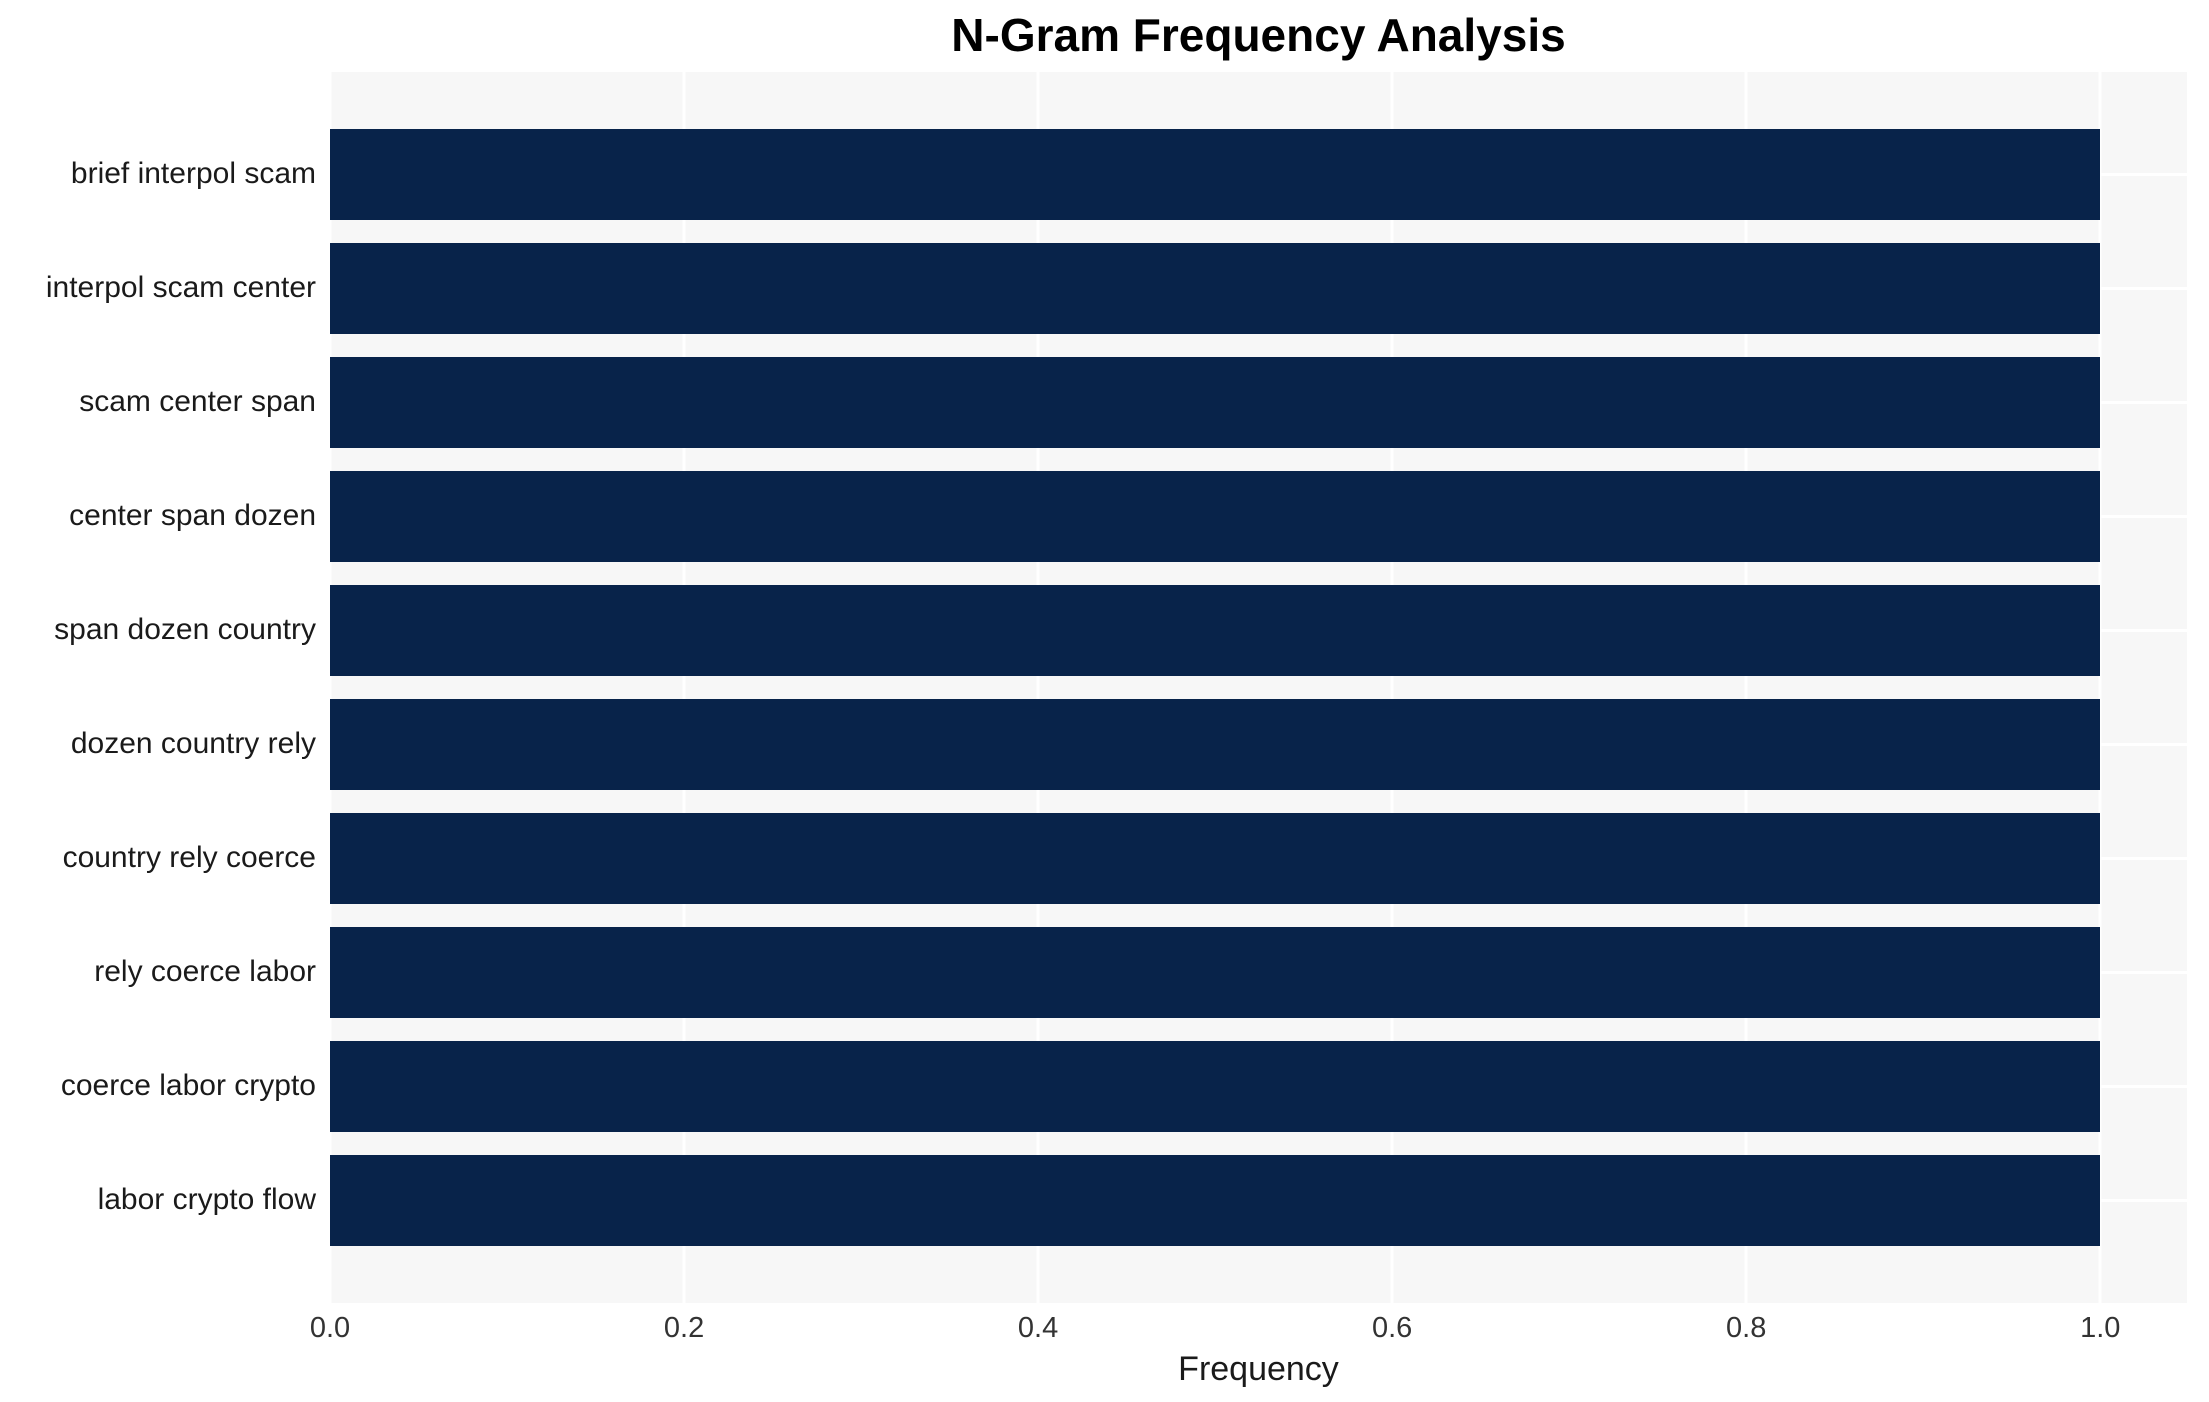 Image resolution: width=2209 pixels, height=1402 pixels. I want to click on bar-row: brief interpol scam, so click(1129, 174).